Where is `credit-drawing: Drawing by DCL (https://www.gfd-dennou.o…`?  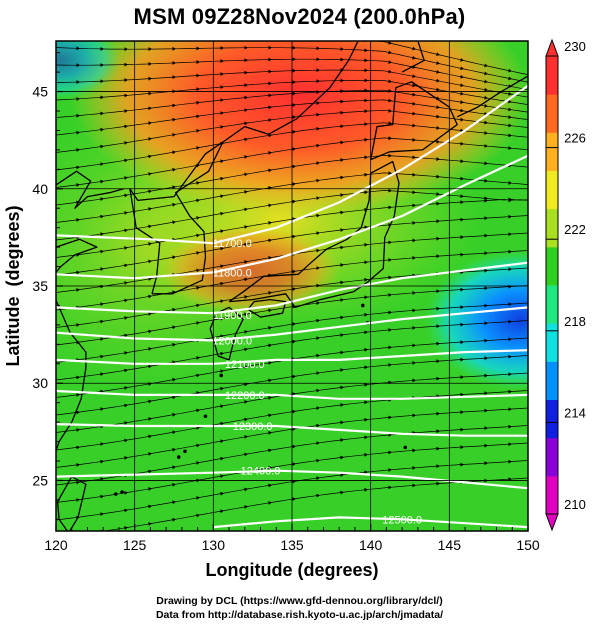 credit-drawing: Drawing by DCL (https://www.gfd-dennou.o… is located at coordinates (299, 601).